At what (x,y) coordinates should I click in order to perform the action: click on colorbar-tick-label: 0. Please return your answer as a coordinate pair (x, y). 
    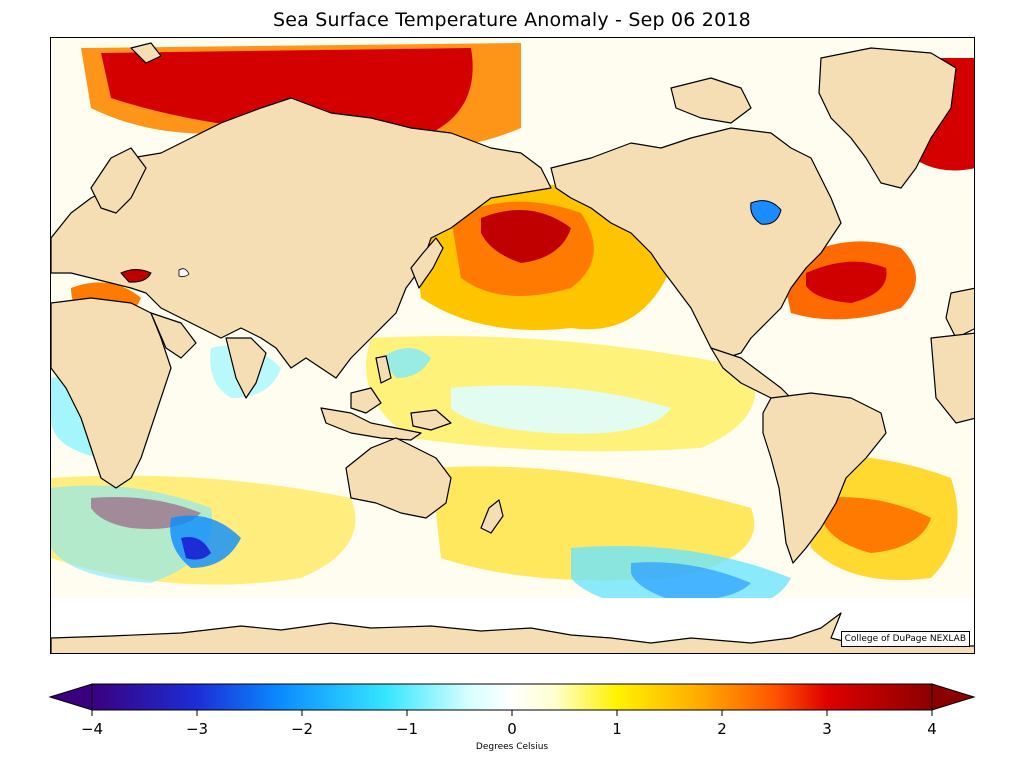
    Looking at the image, I should click on (512, 729).